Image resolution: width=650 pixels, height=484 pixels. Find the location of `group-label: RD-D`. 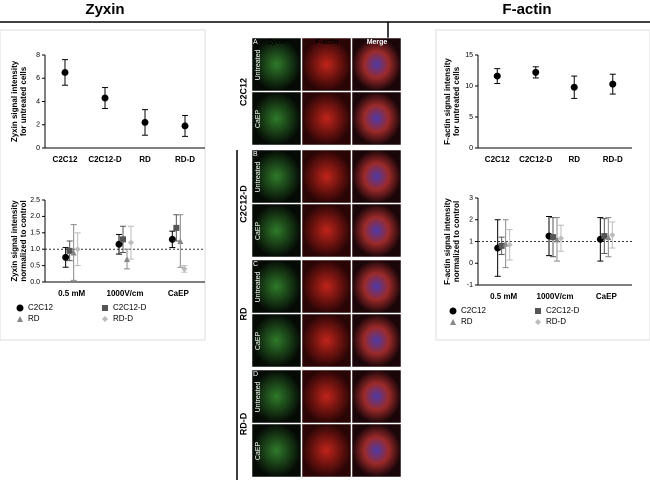

group-label: RD-D is located at coordinates (243, 423).